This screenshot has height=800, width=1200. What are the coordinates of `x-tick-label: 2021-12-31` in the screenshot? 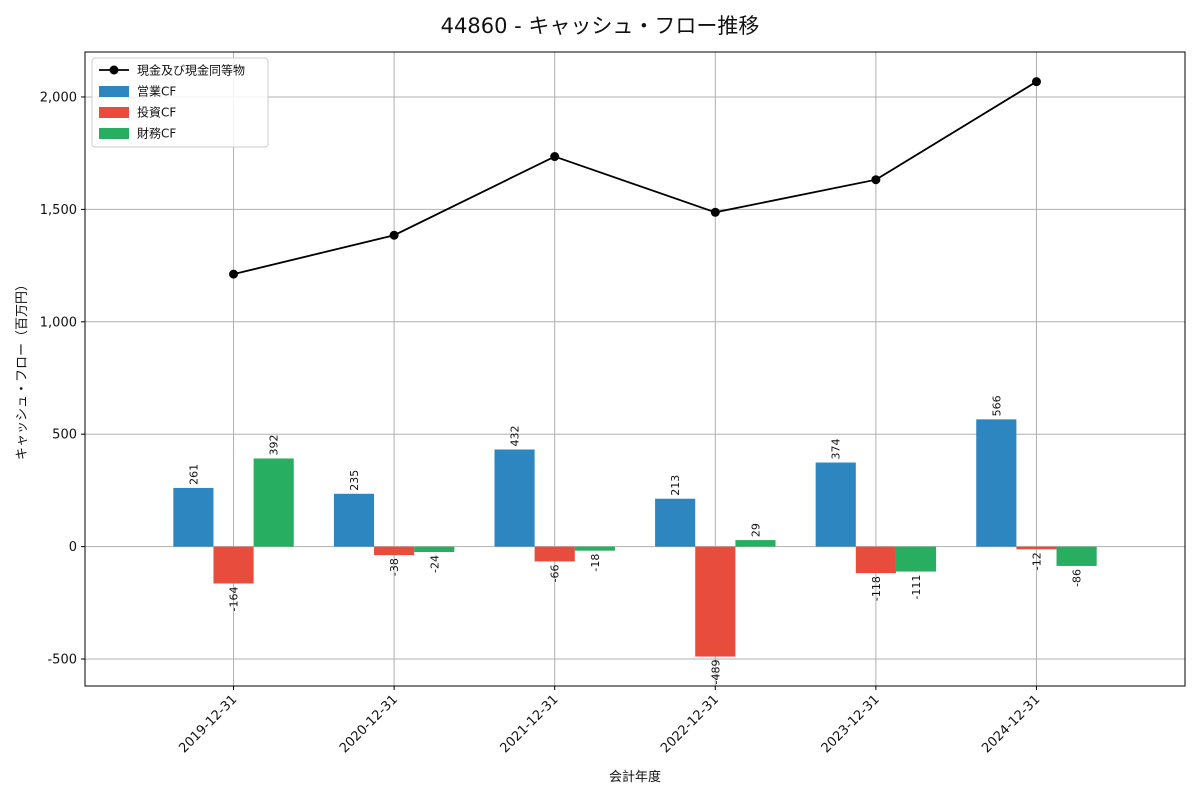 It's located at (529, 724).